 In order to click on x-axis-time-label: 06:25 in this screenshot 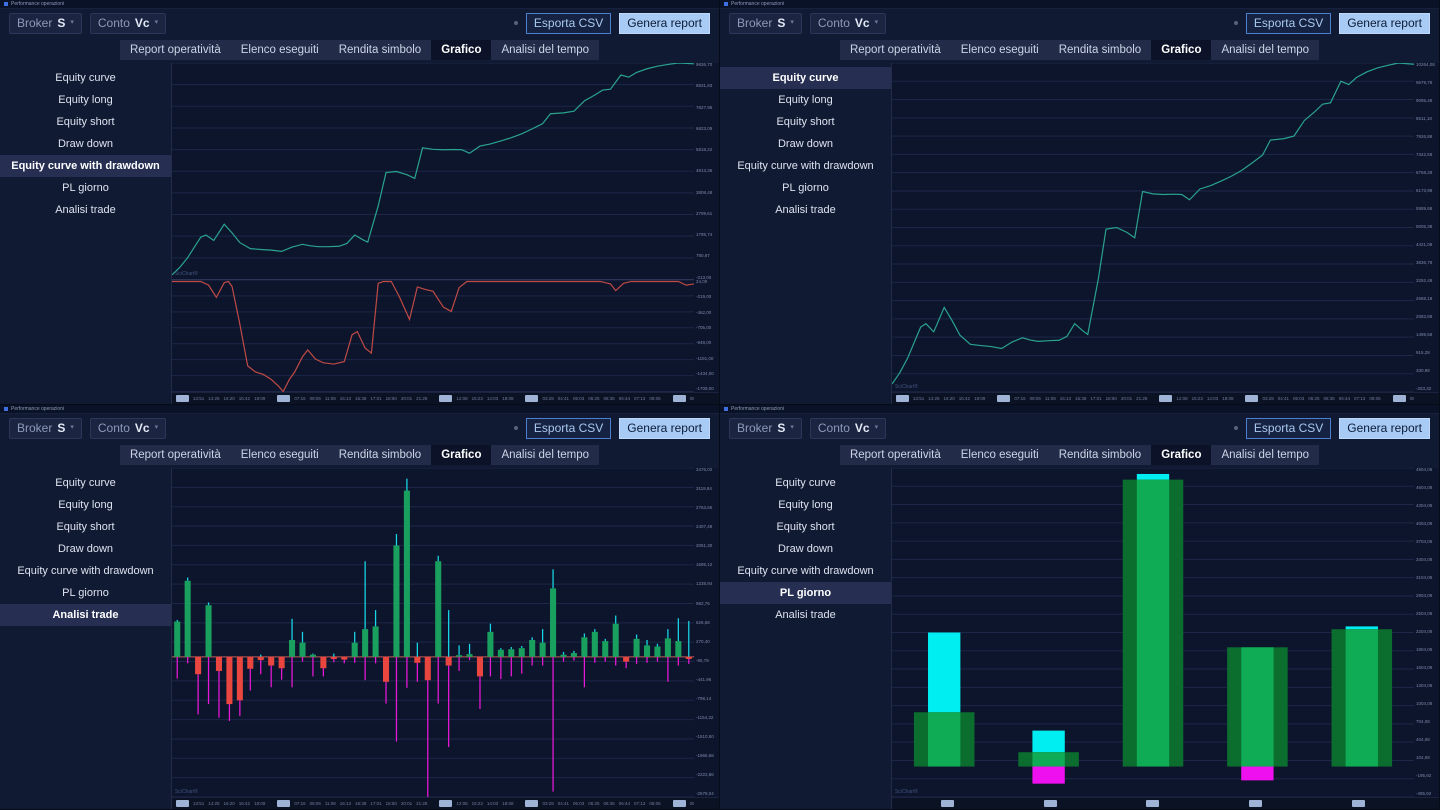, I will do `click(1314, 398)`.